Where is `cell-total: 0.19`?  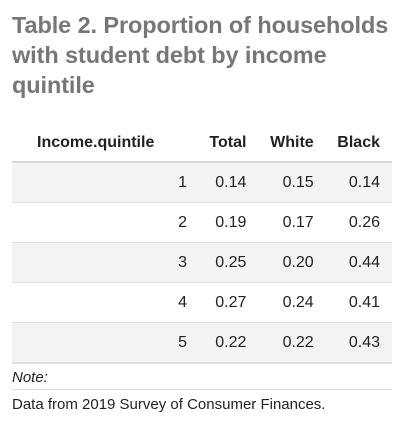 cell-total: 0.19 is located at coordinates (229, 222).